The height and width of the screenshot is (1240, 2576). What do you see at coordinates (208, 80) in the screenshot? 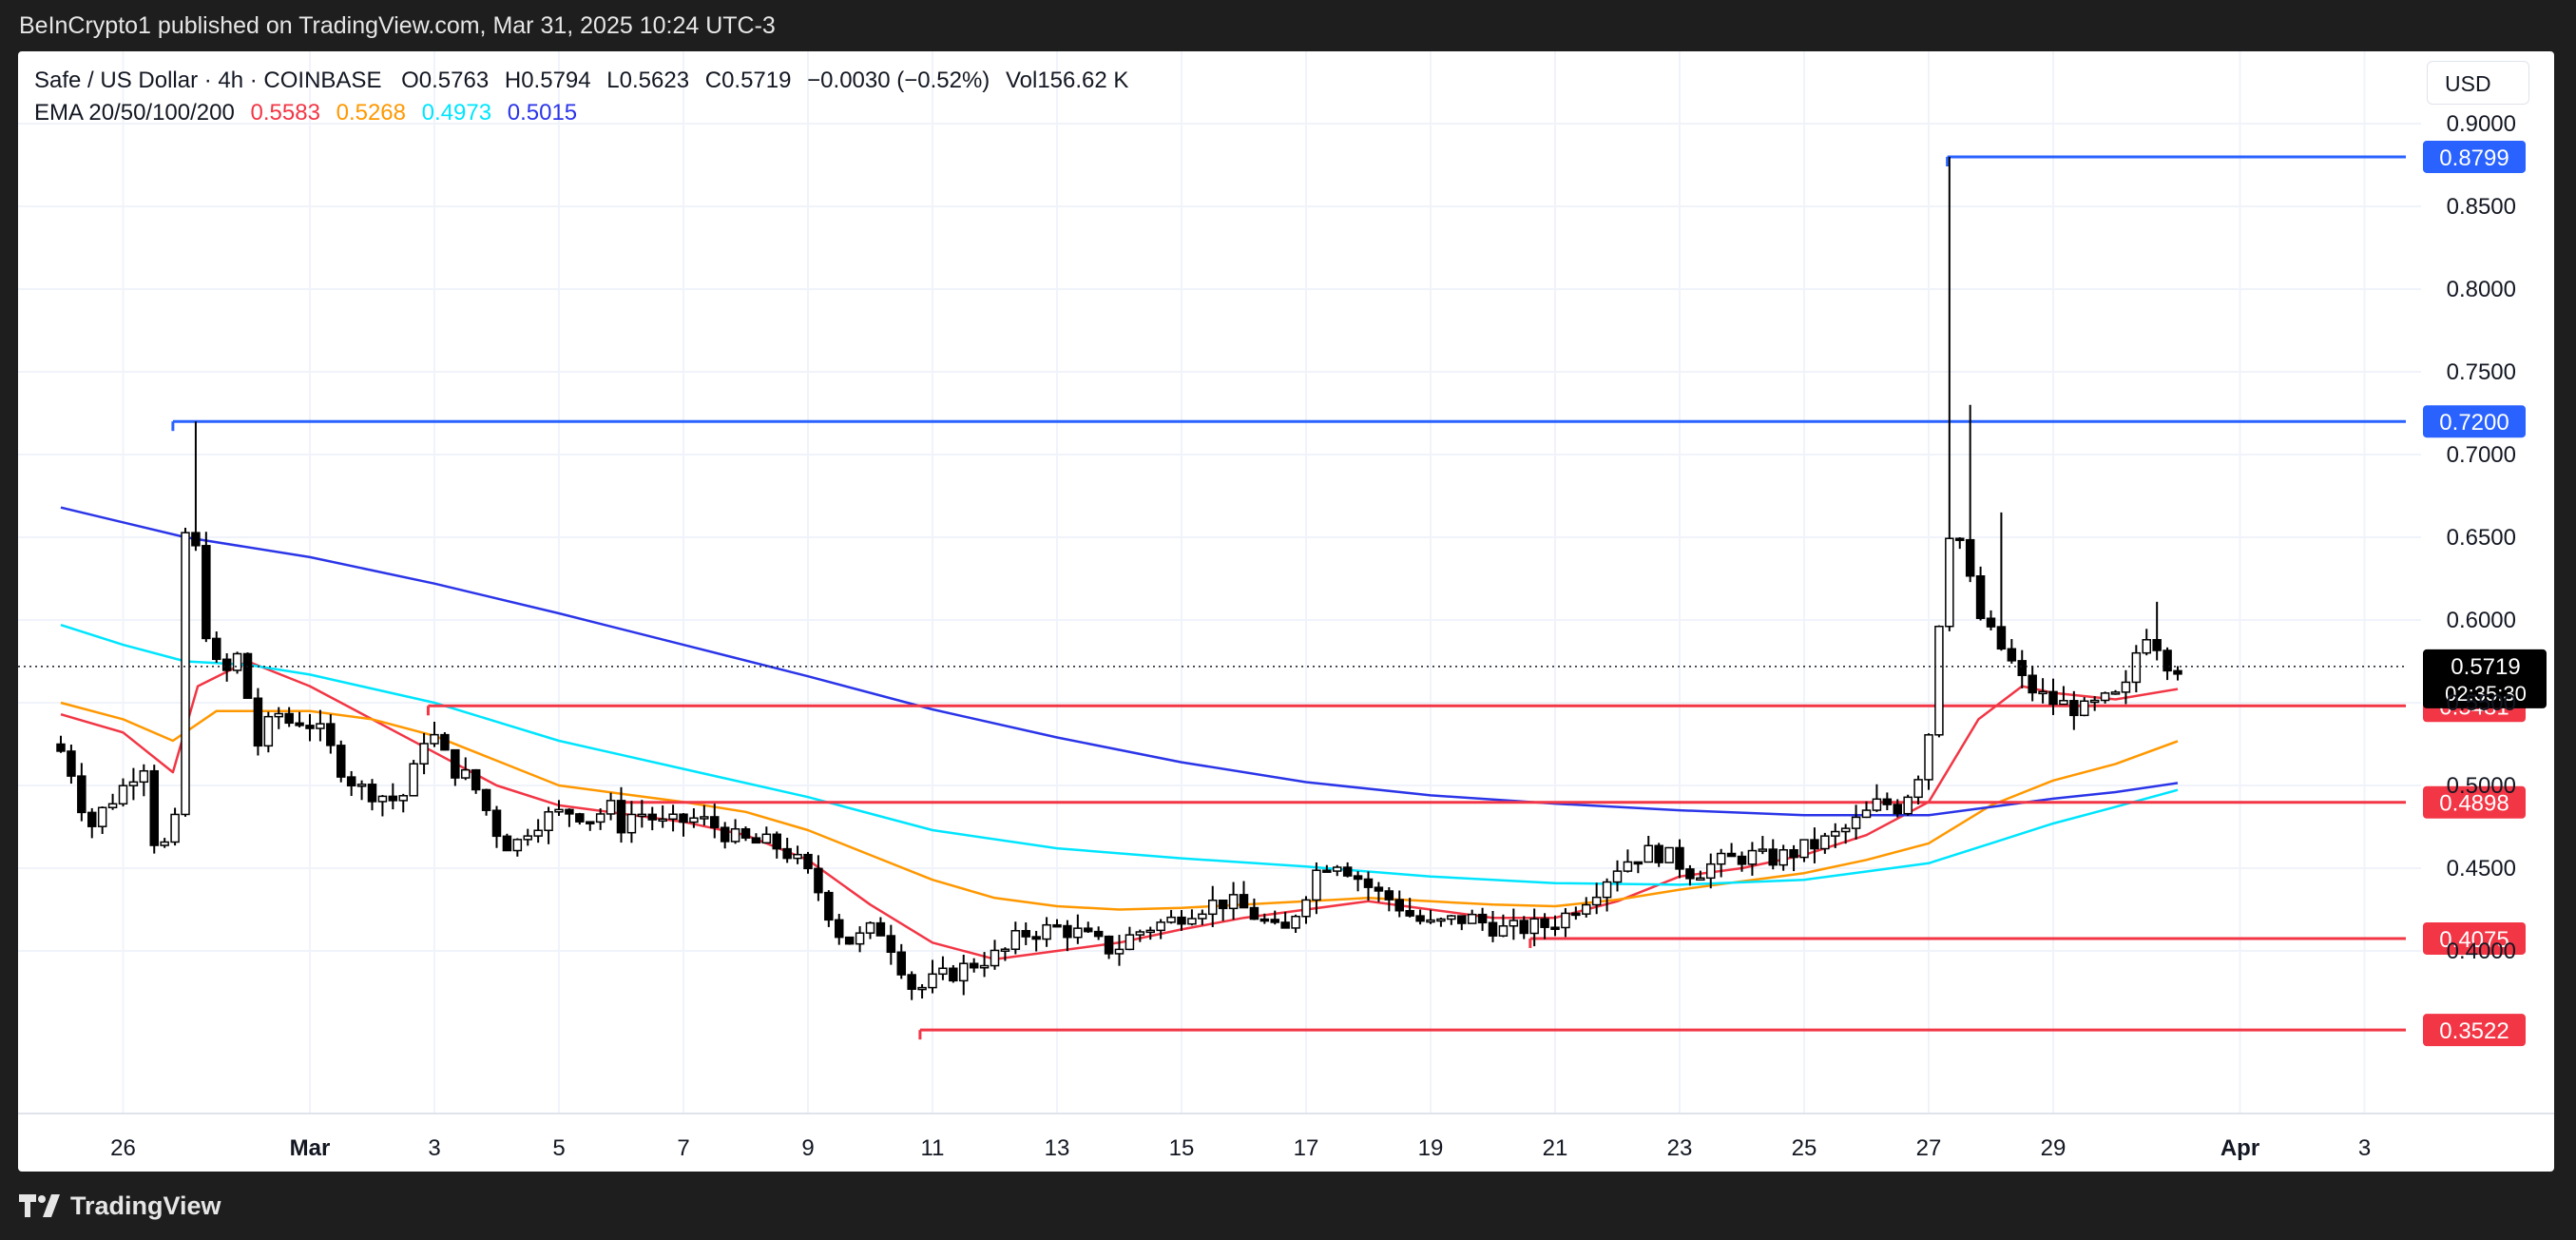
I see `symbol-title: Safe / US Dollar · 4h · COINBASE` at bounding box center [208, 80].